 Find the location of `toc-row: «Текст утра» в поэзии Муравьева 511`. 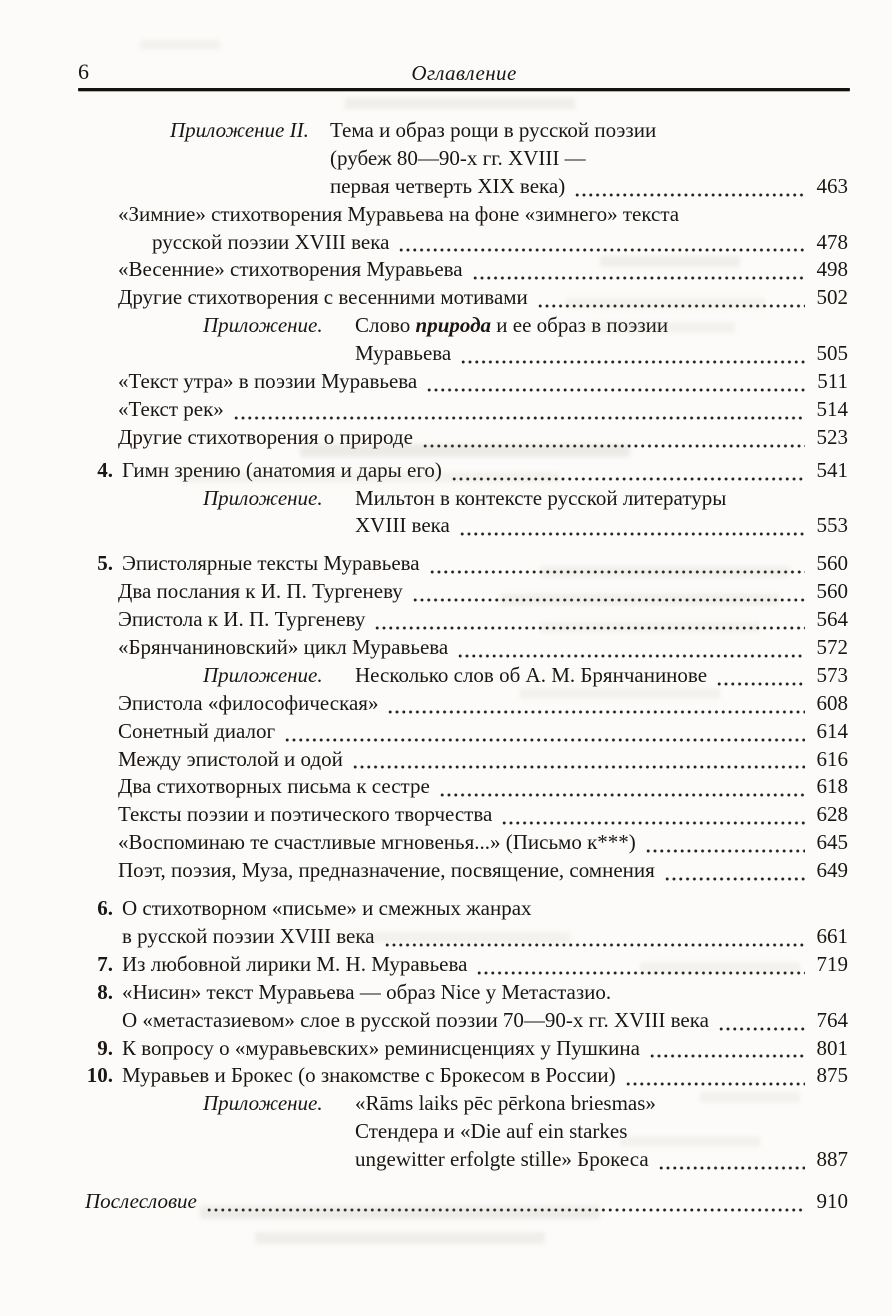

toc-row: «Текст утра» в поэзии Муравьева 511 is located at coordinates (466, 383).